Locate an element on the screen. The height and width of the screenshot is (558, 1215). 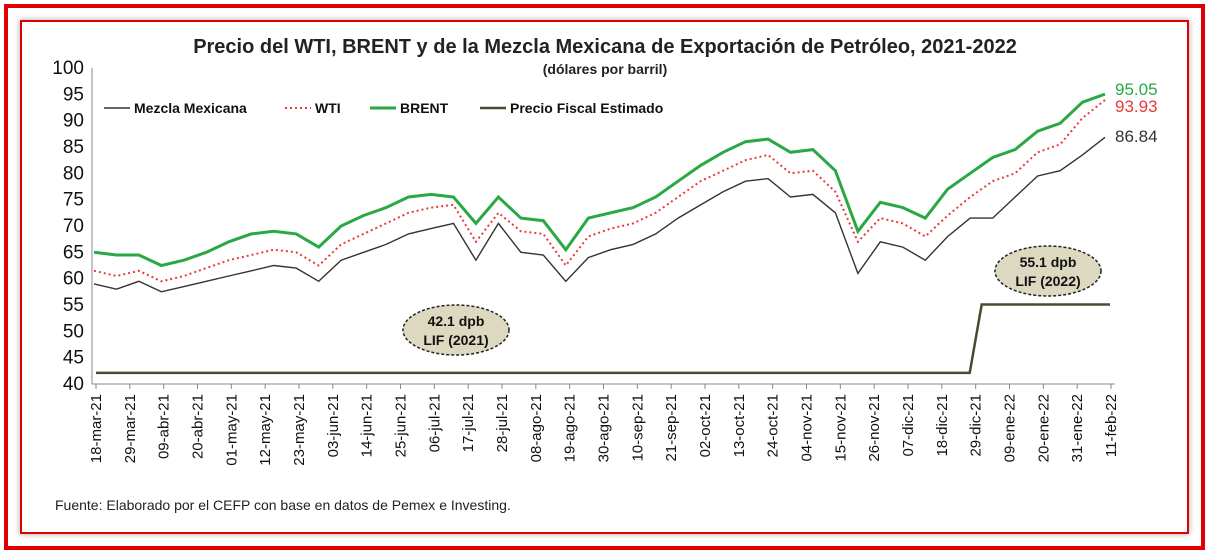
x-tick-label: 12-may-21 is located at coordinates (265, 430).